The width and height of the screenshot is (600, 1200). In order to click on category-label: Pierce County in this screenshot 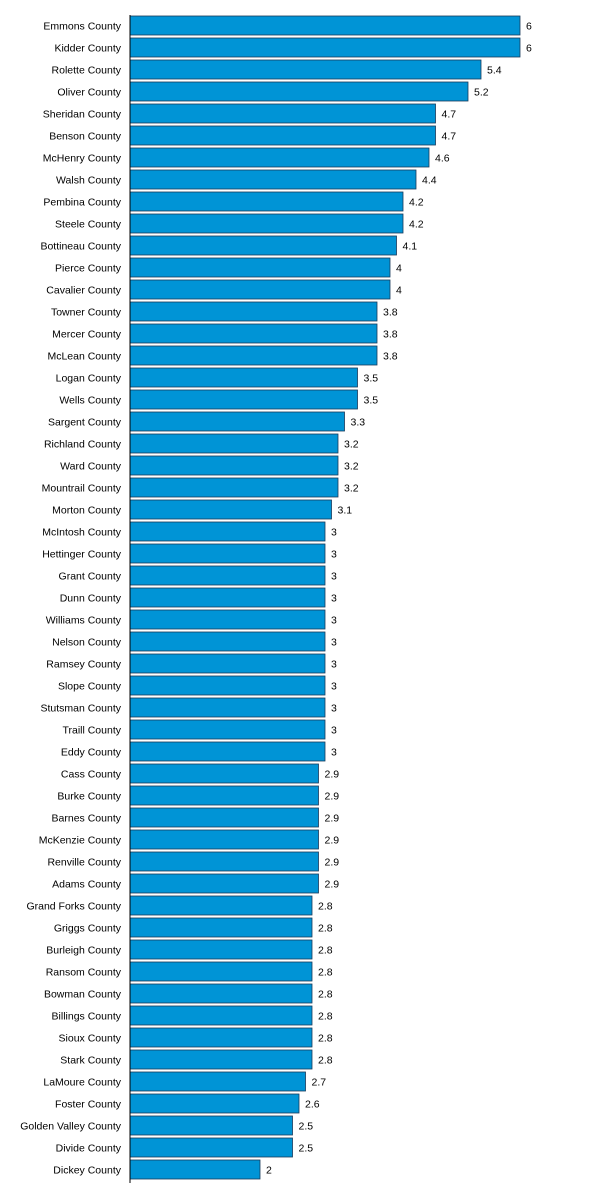, I will do `click(88, 269)`.